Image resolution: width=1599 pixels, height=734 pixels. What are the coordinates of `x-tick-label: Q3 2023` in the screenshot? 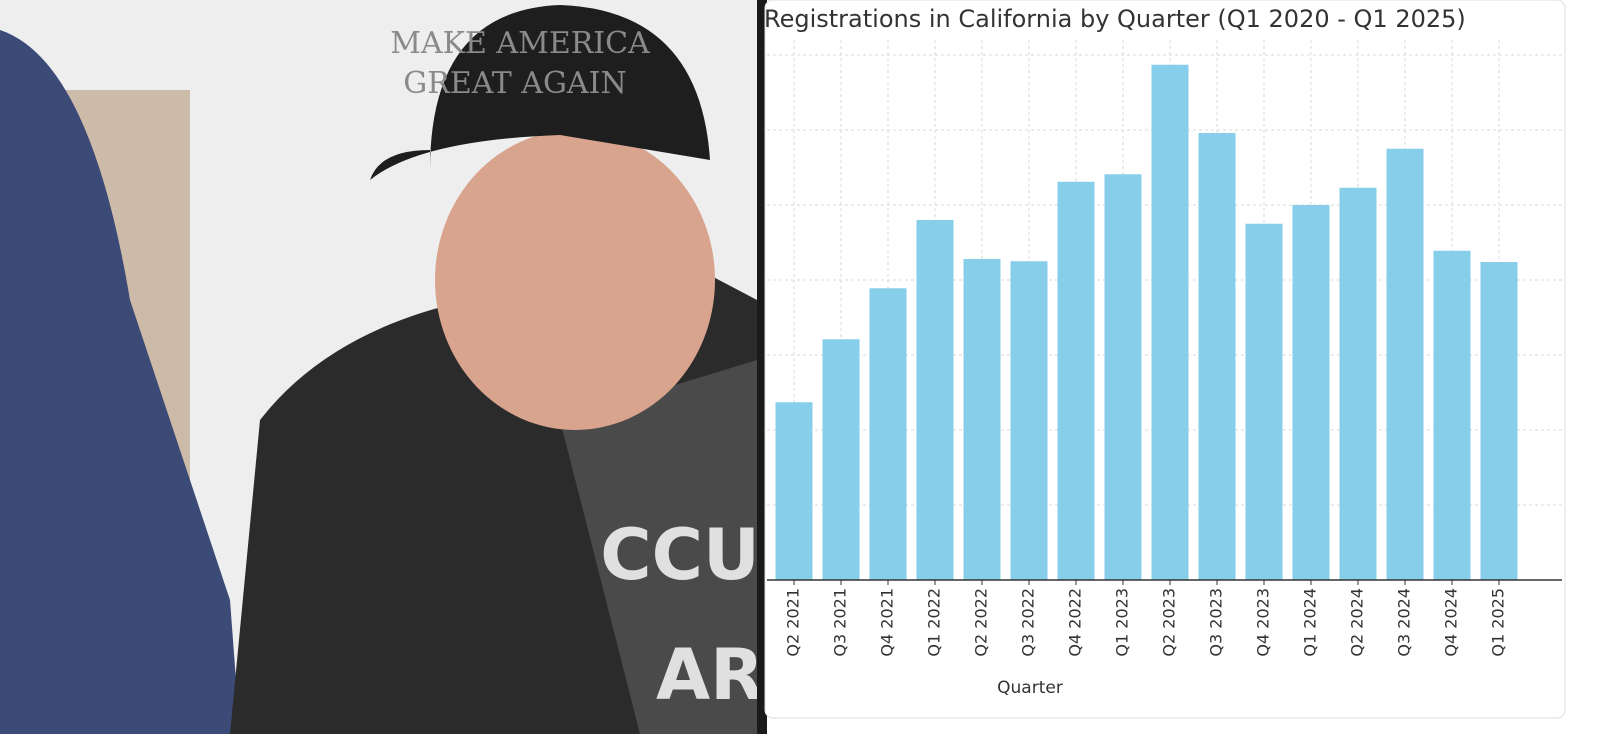 It's located at (1216, 622).